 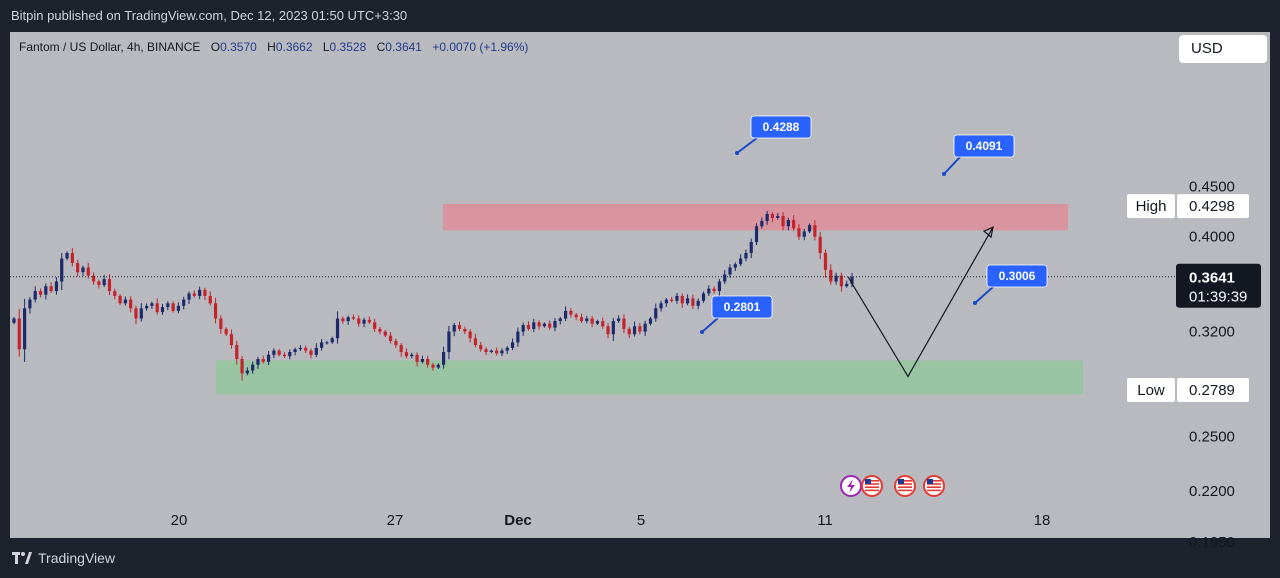 I want to click on projection-path, so click(x=920, y=302).